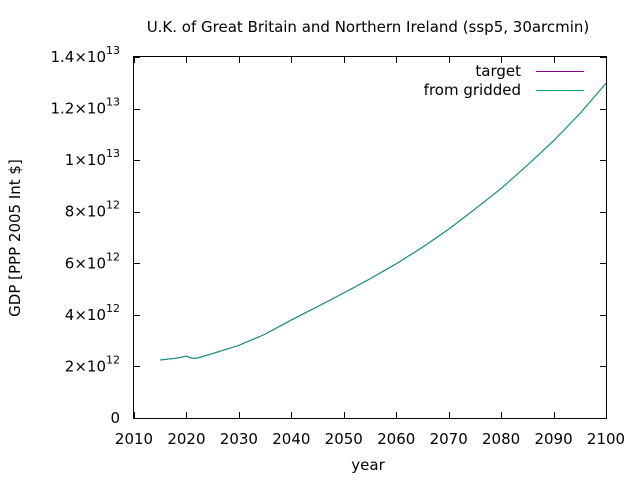 The width and height of the screenshot is (640, 480). Describe the element at coordinates (291, 439) in the screenshot. I see `x-tick-label: 2040` at that location.